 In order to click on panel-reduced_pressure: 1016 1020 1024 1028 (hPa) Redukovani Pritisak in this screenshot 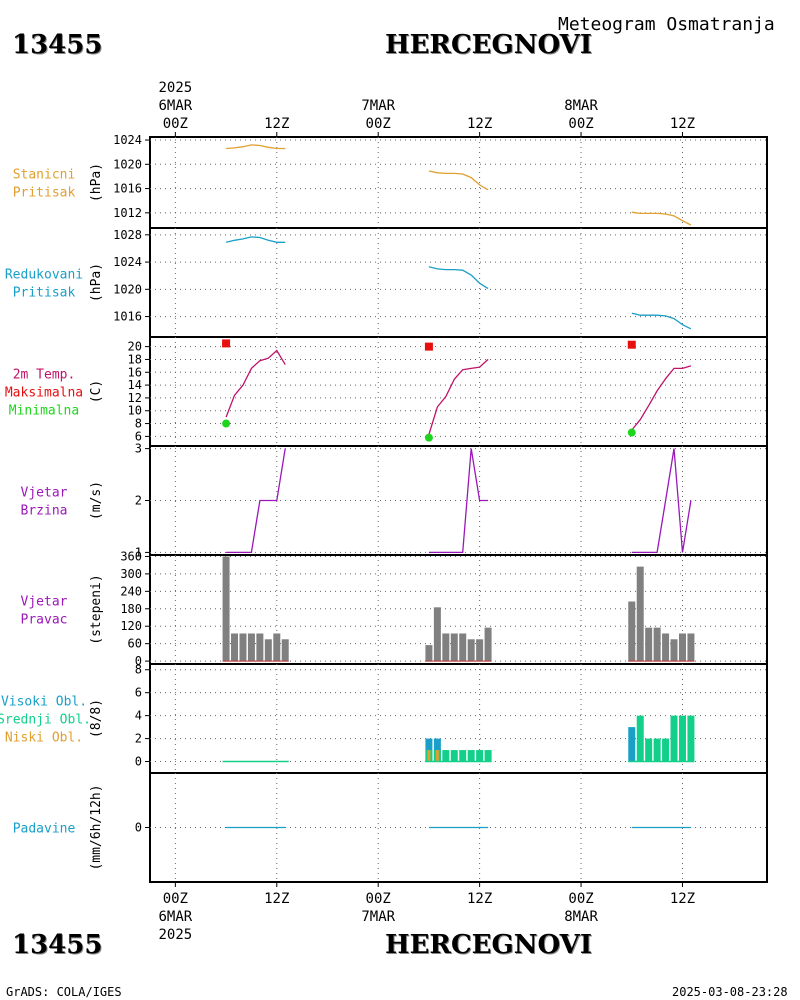, I will do `click(386, 282)`.